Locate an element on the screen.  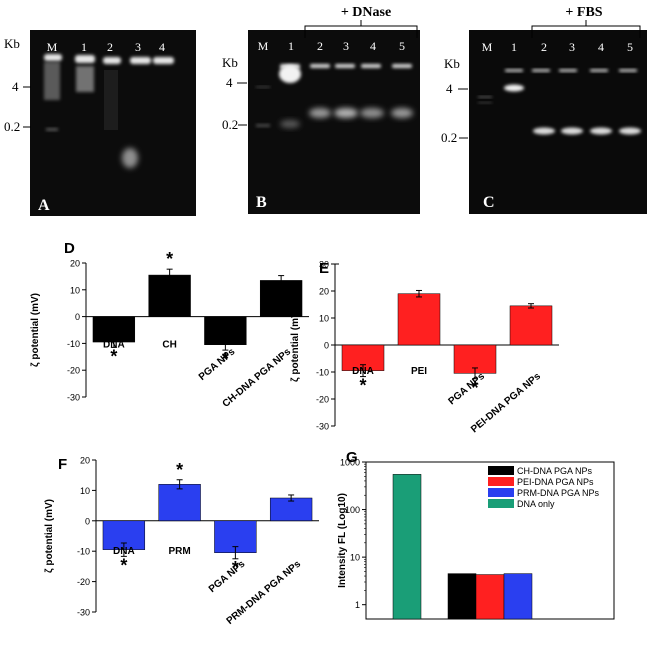
y-tick-label: 100 is located at coordinates (352, 510).